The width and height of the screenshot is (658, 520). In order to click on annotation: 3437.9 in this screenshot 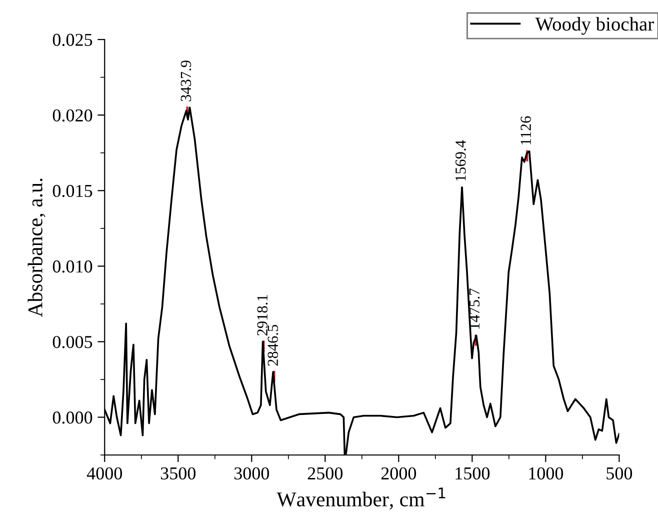, I will do `click(186, 81)`.